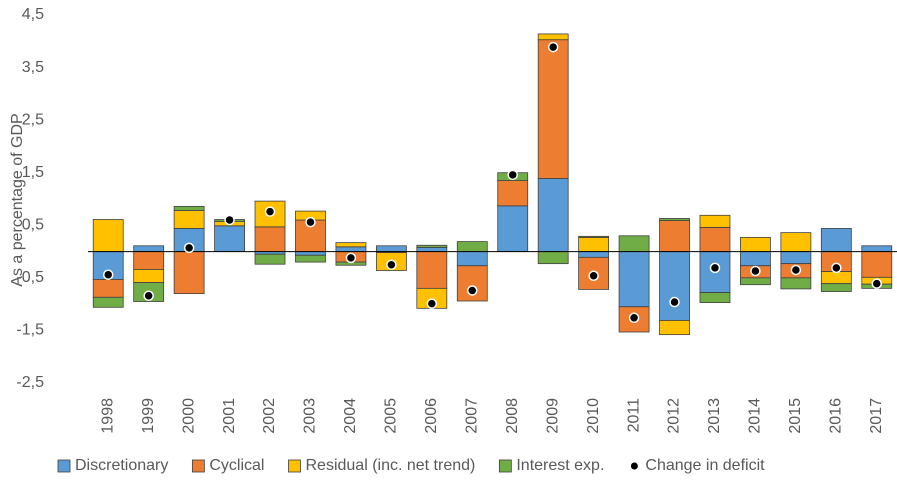 The height and width of the screenshot is (481, 897). I want to click on x-tick-label: 2013, so click(714, 416).